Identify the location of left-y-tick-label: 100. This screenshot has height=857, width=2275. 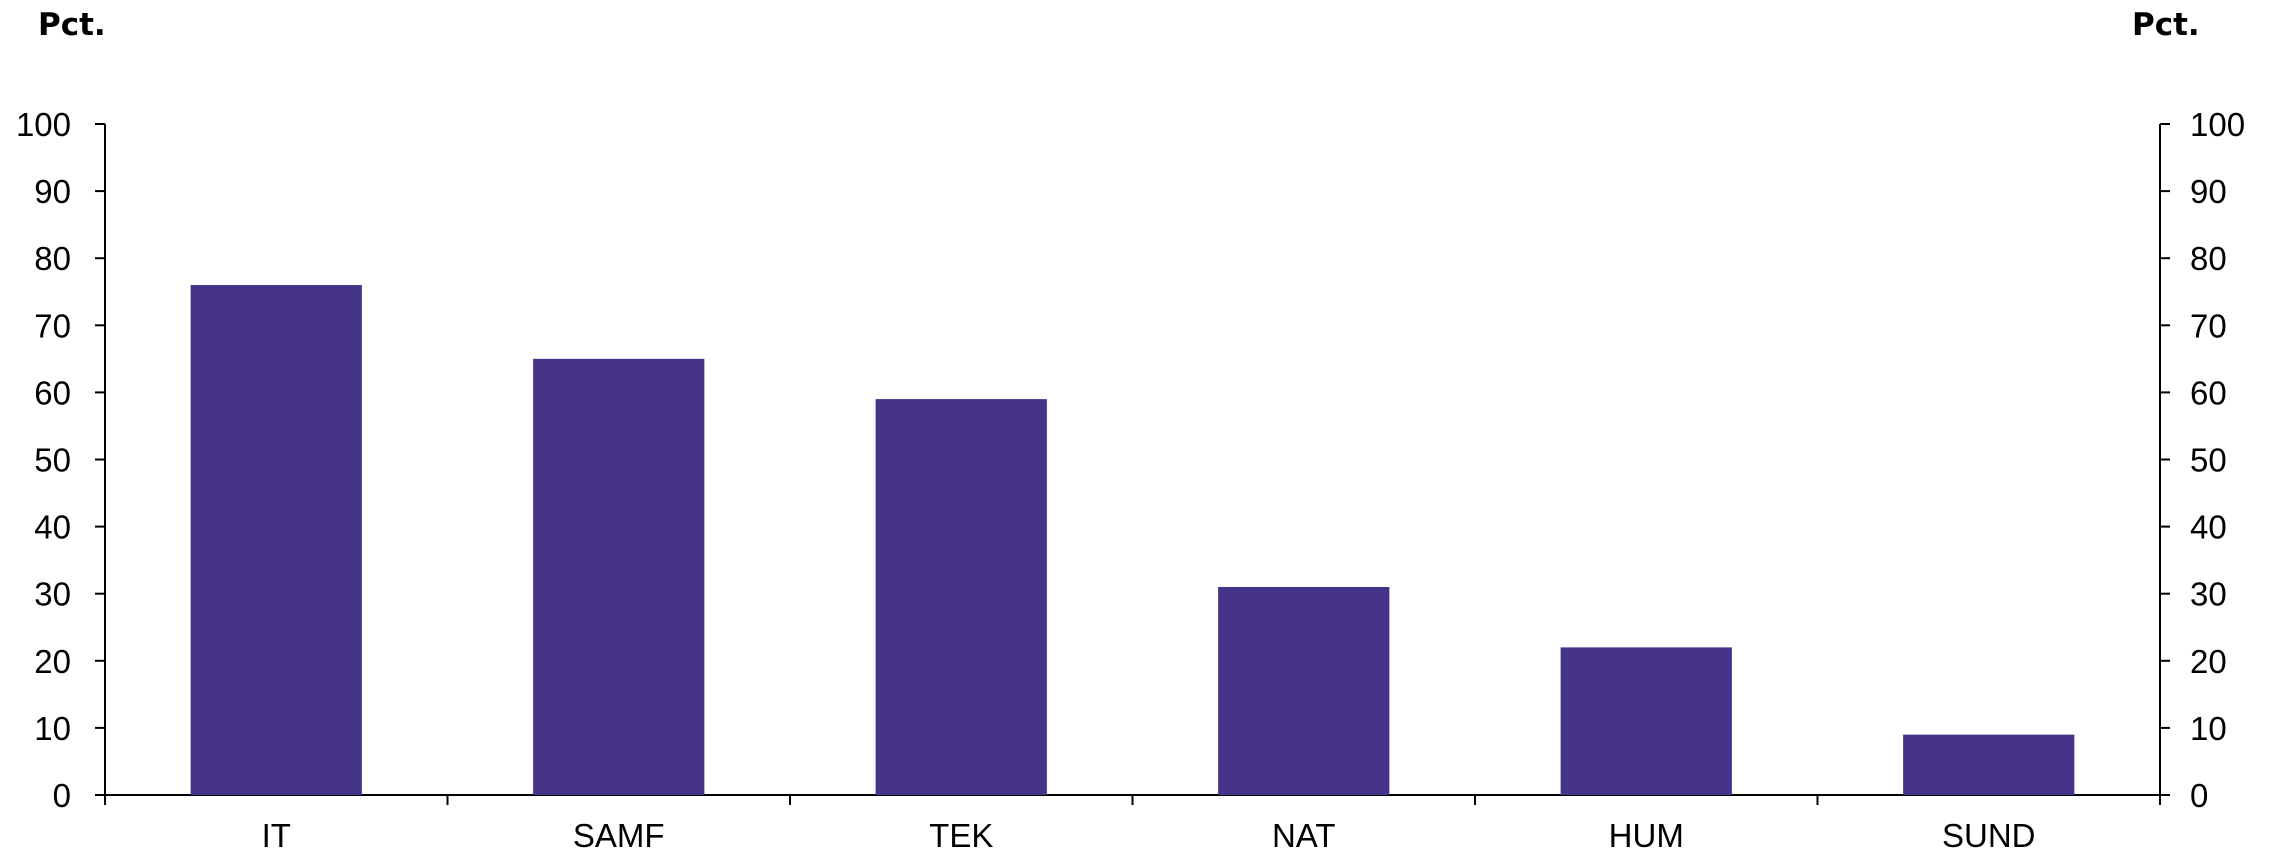
(43, 124).